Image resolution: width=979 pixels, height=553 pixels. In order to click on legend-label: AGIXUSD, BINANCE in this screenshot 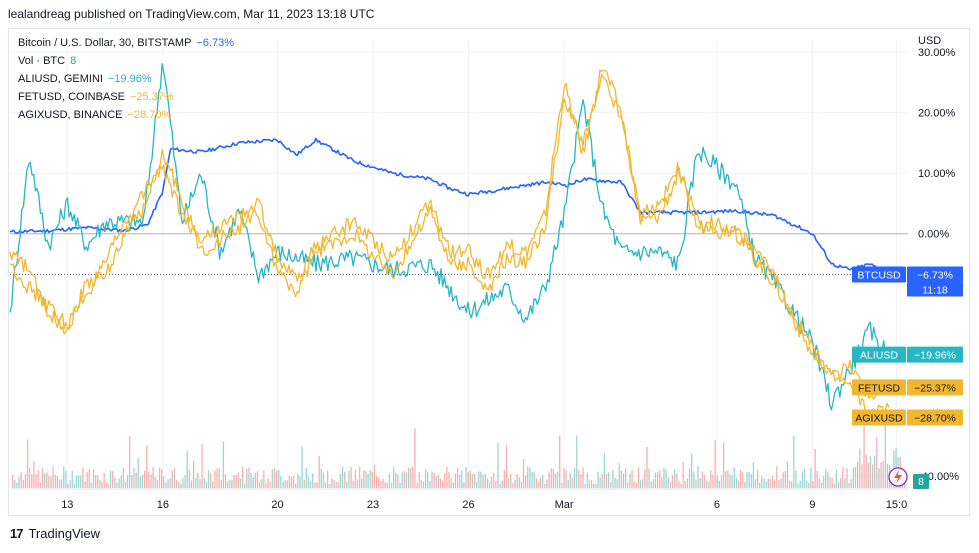, I will do `click(70, 115)`.